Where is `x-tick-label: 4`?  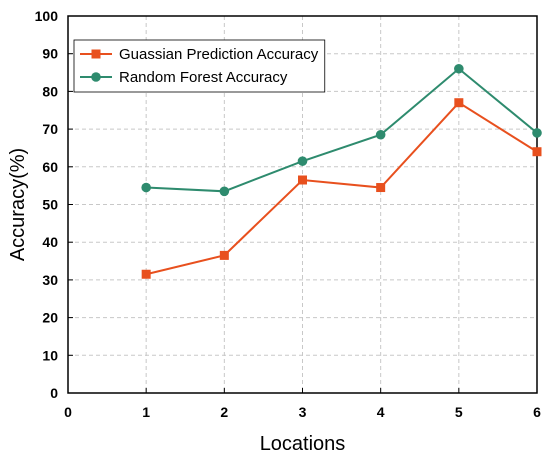 x-tick-label: 4 is located at coordinates (381, 412).